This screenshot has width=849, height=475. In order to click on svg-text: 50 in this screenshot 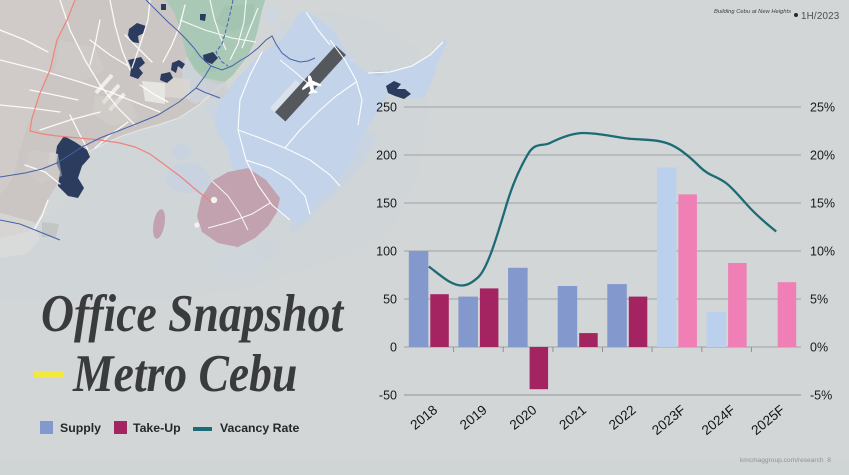, I will do `click(390, 300)`.